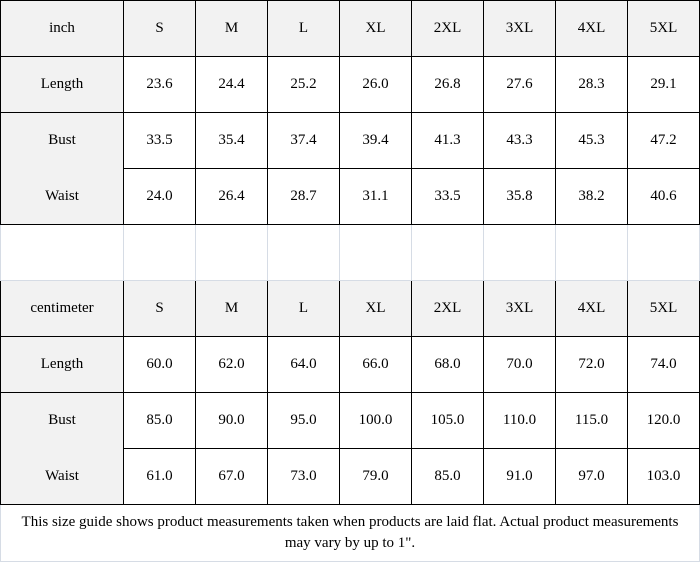  What do you see at coordinates (303, 476) in the screenshot?
I see `measurement-value: 73.0` at bounding box center [303, 476].